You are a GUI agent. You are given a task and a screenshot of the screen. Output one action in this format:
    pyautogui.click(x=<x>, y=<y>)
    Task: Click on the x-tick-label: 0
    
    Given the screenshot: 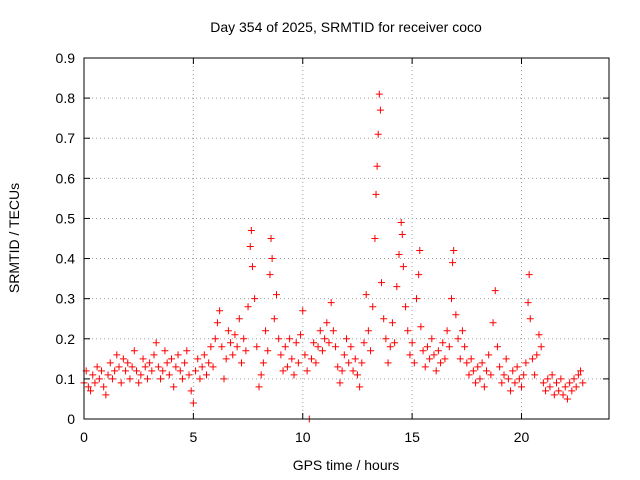 What is the action you would take?
    pyautogui.click(x=84, y=437)
    